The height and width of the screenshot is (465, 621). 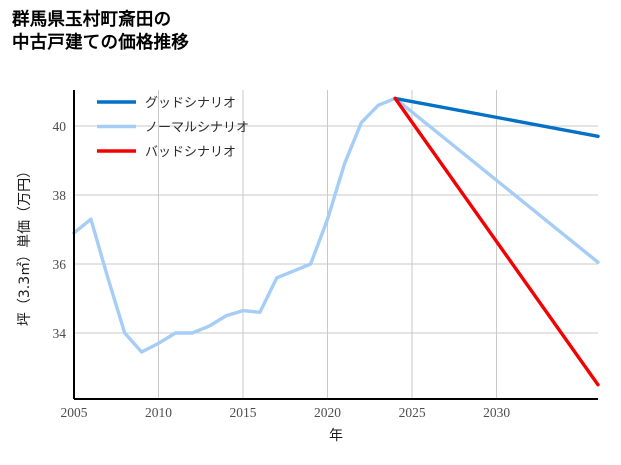 I want to click on y-tick-label: 34, so click(x=60, y=333).